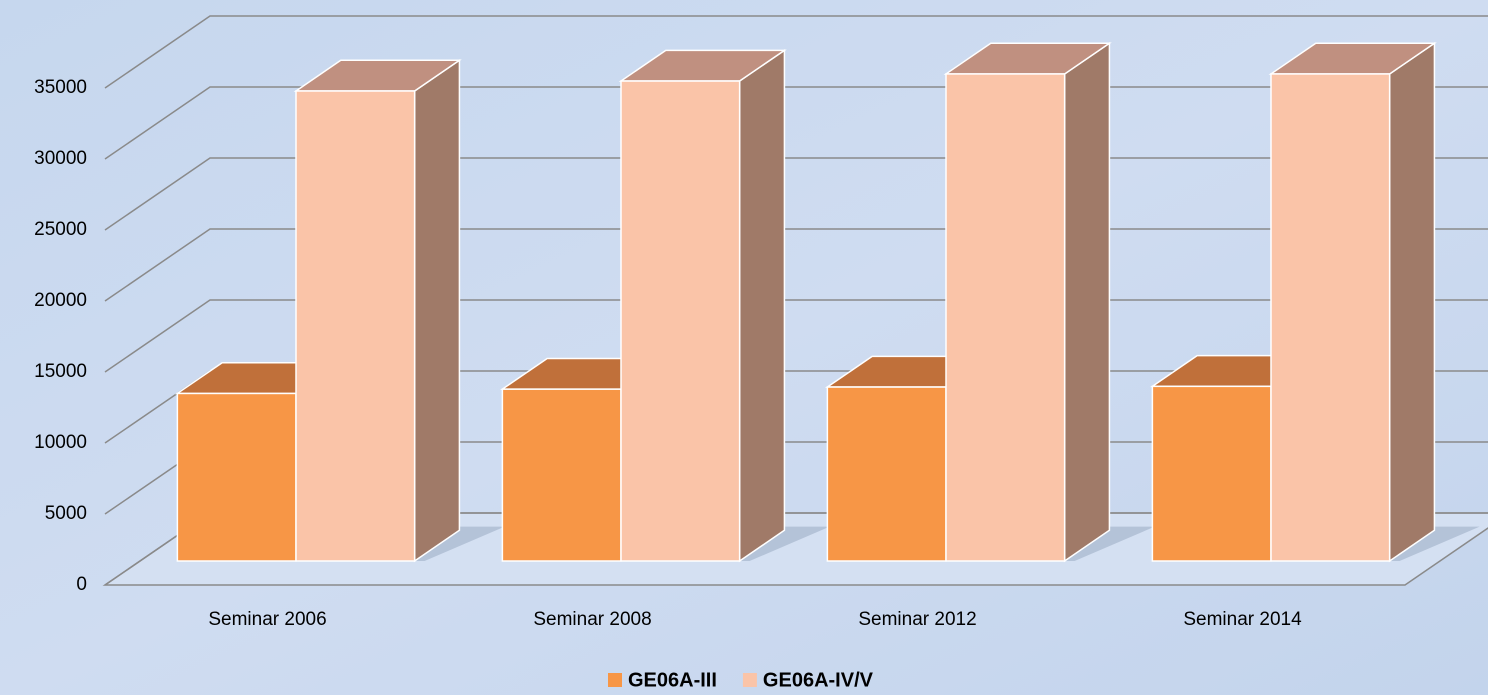 The image size is (1488, 695). I want to click on y-tick-label: 35000, so click(60, 87).